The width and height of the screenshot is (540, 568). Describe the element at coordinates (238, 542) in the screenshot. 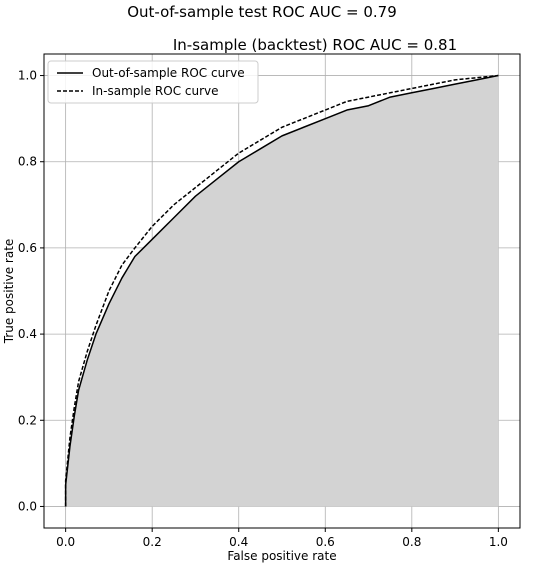

I see `x-tick-label: 0.4` at that location.